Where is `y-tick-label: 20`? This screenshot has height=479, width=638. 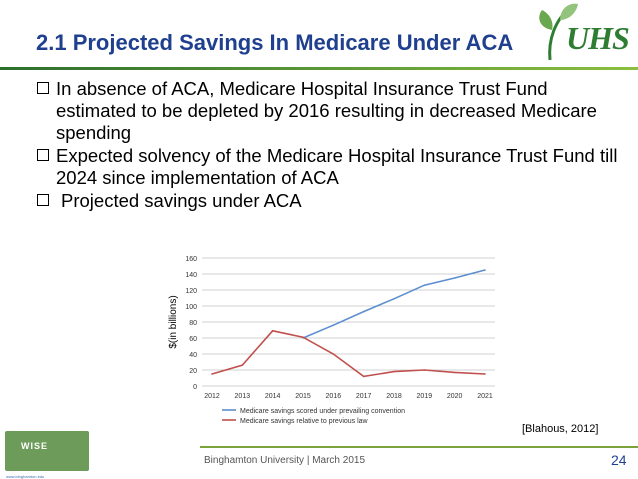 y-tick-label: 20 is located at coordinates (193, 371).